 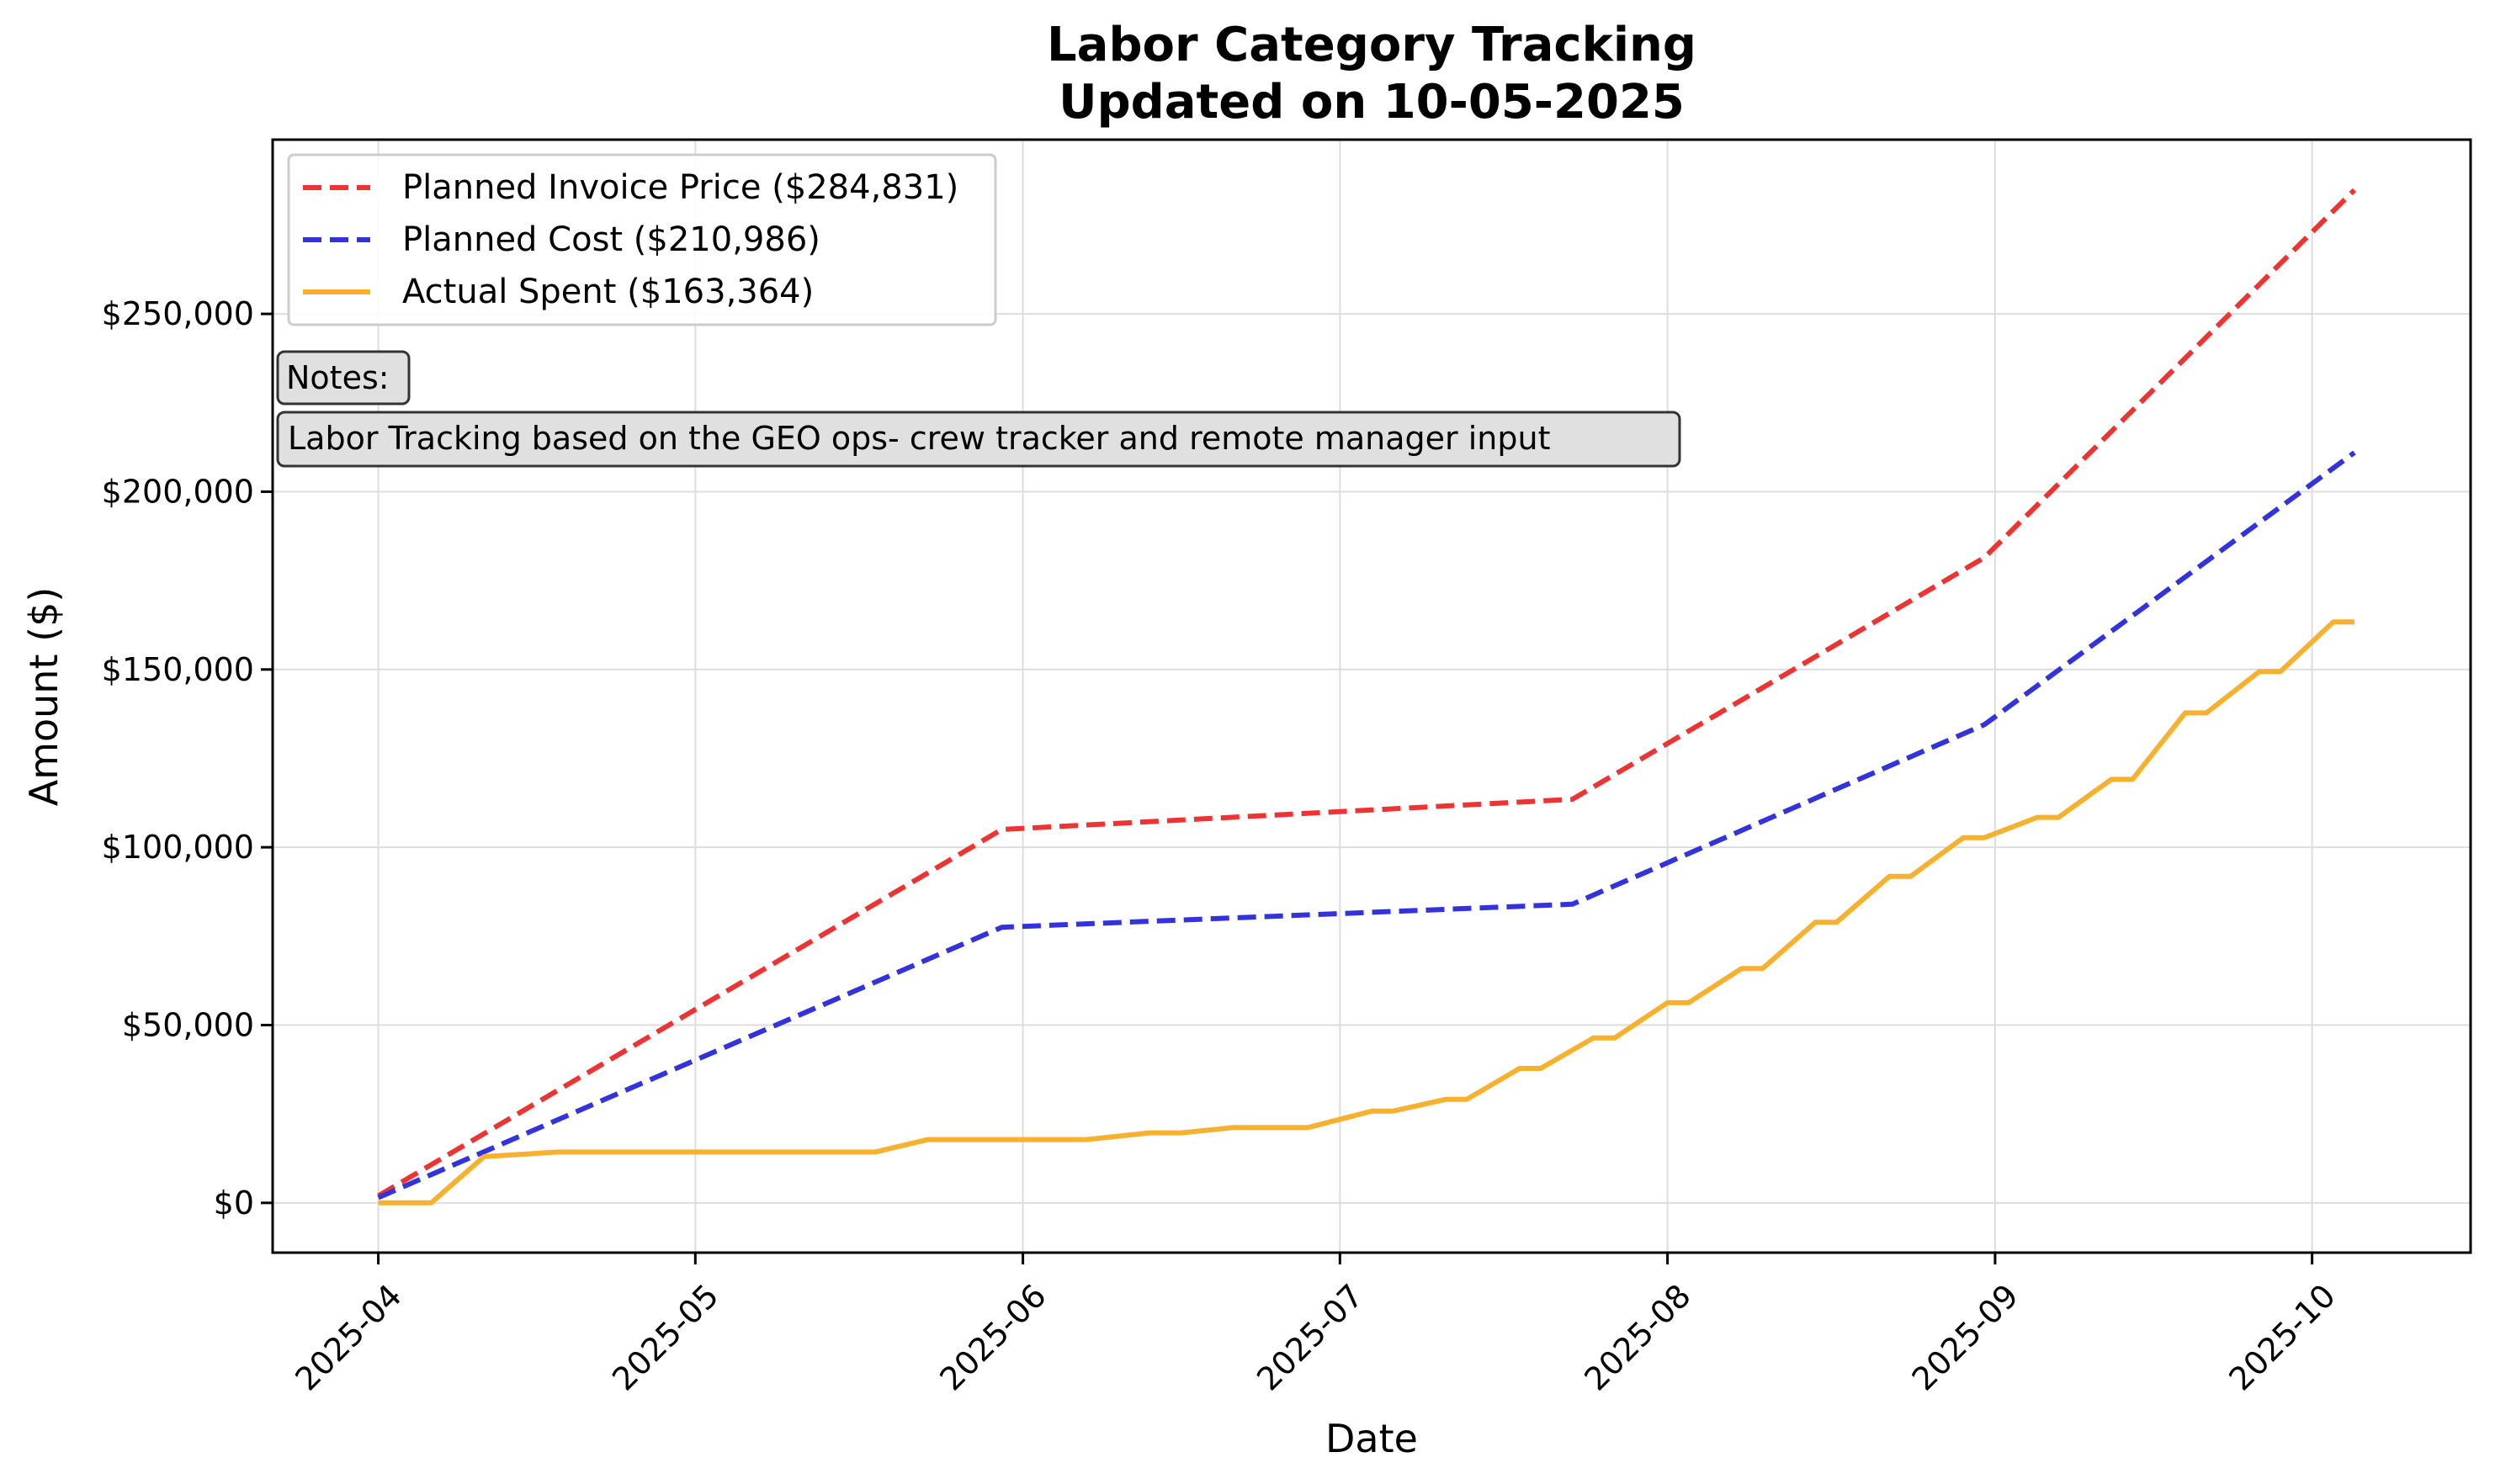 I want to click on legend-label-planned-cost: Planned Cost ($210,986), so click(x=611, y=239).